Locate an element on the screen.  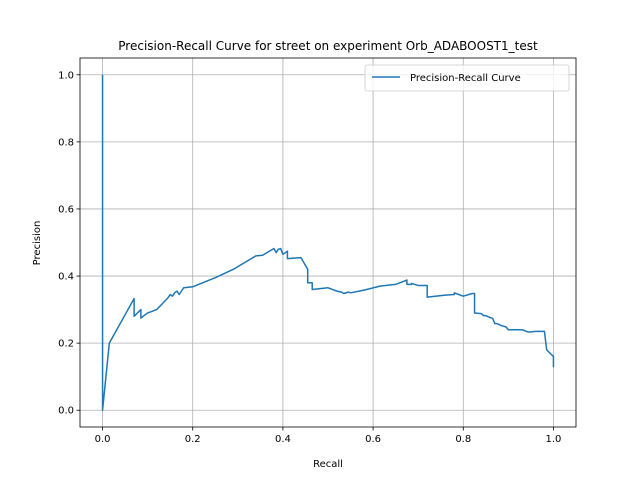
x-tick-label: 0.4 is located at coordinates (283, 439).